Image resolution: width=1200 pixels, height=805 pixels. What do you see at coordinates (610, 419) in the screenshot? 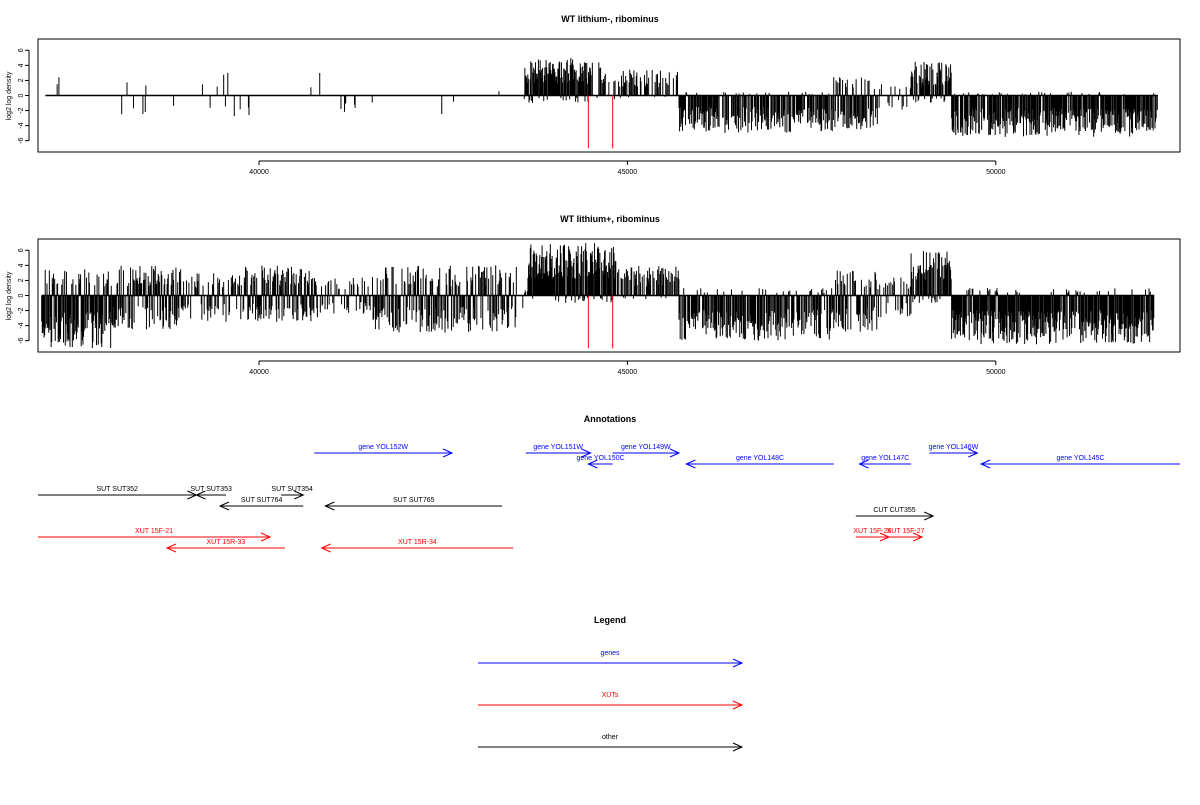
I see `annotations-title: Annotations` at bounding box center [610, 419].